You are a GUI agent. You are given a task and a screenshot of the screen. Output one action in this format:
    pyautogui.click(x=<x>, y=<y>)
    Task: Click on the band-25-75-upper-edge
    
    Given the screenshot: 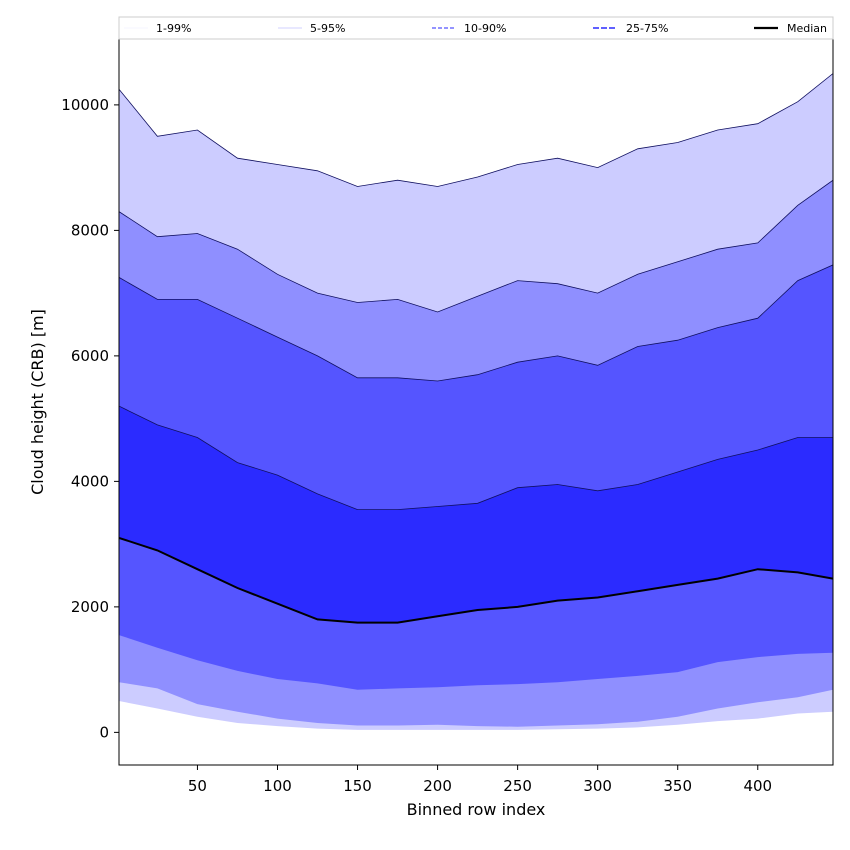 What is the action you would take?
    pyautogui.click(x=476, y=457)
    